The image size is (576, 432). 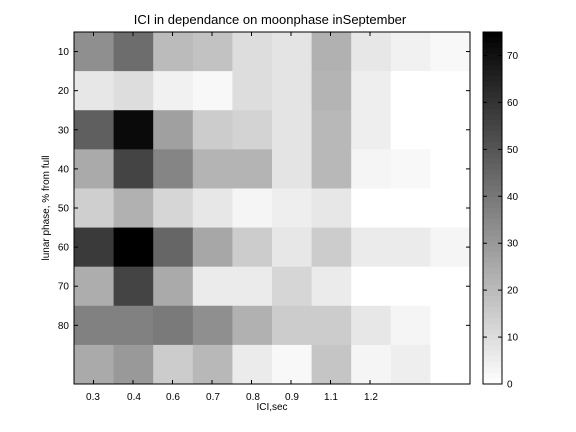 What do you see at coordinates (252, 91) in the screenshot?
I see `heatmap-cell-r1-c4` at bounding box center [252, 91].